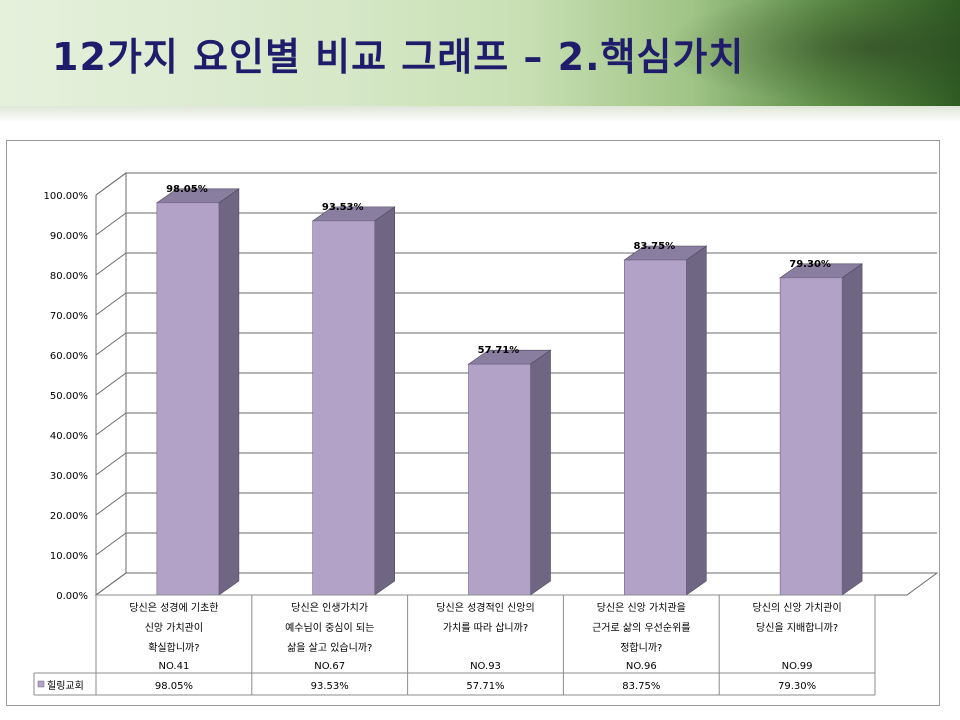  What do you see at coordinates (654, 246) in the screenshot?
I see `data-label: 83.75%` at bounding box center [654, 246].